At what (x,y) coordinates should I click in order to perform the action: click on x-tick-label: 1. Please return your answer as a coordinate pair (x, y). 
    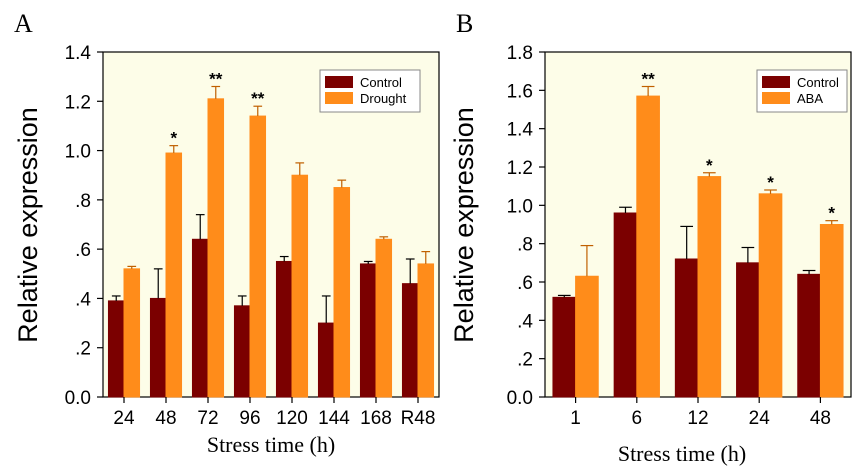
    Looking at the image, I should click on (575, 418).